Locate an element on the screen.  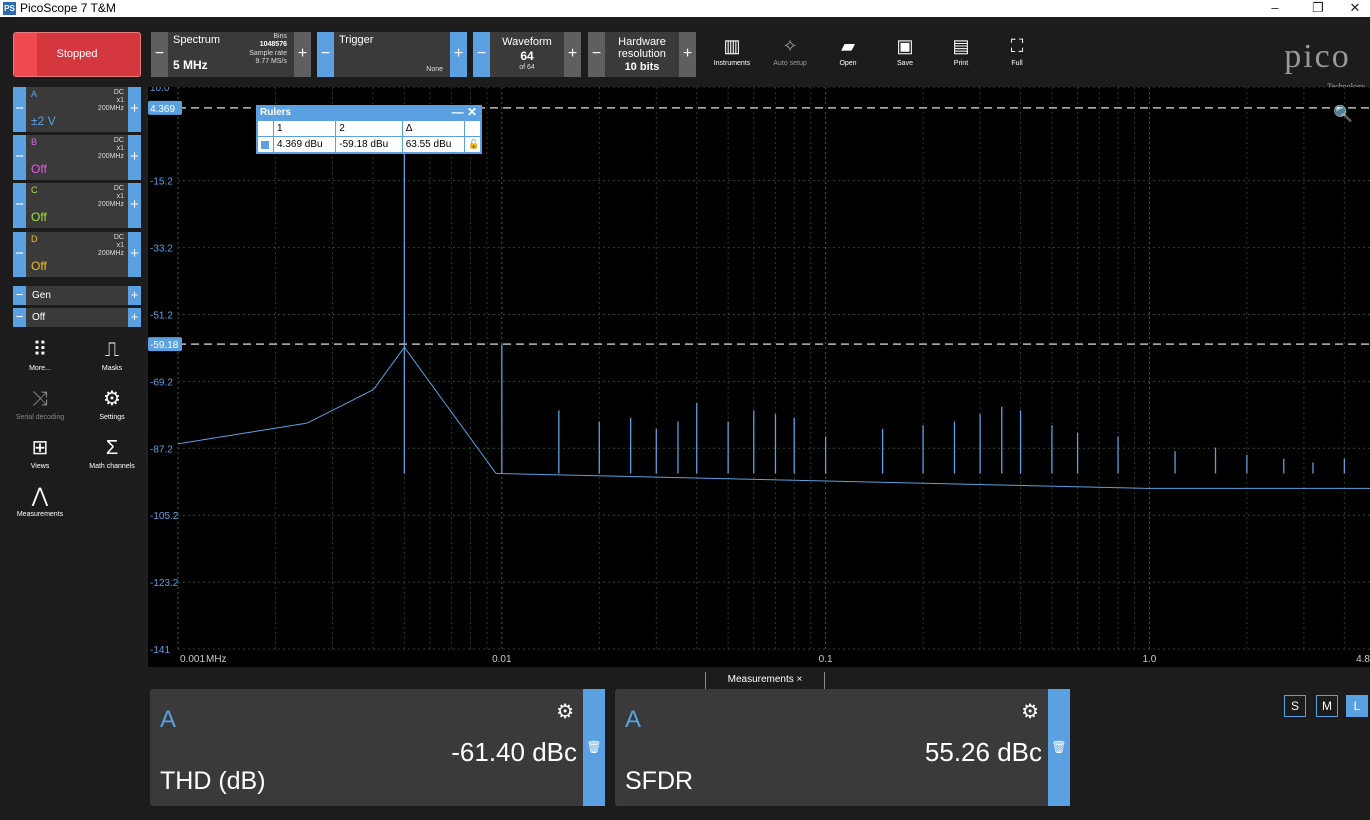
rulers-title: Rulers is located at coordinates (276, 112).